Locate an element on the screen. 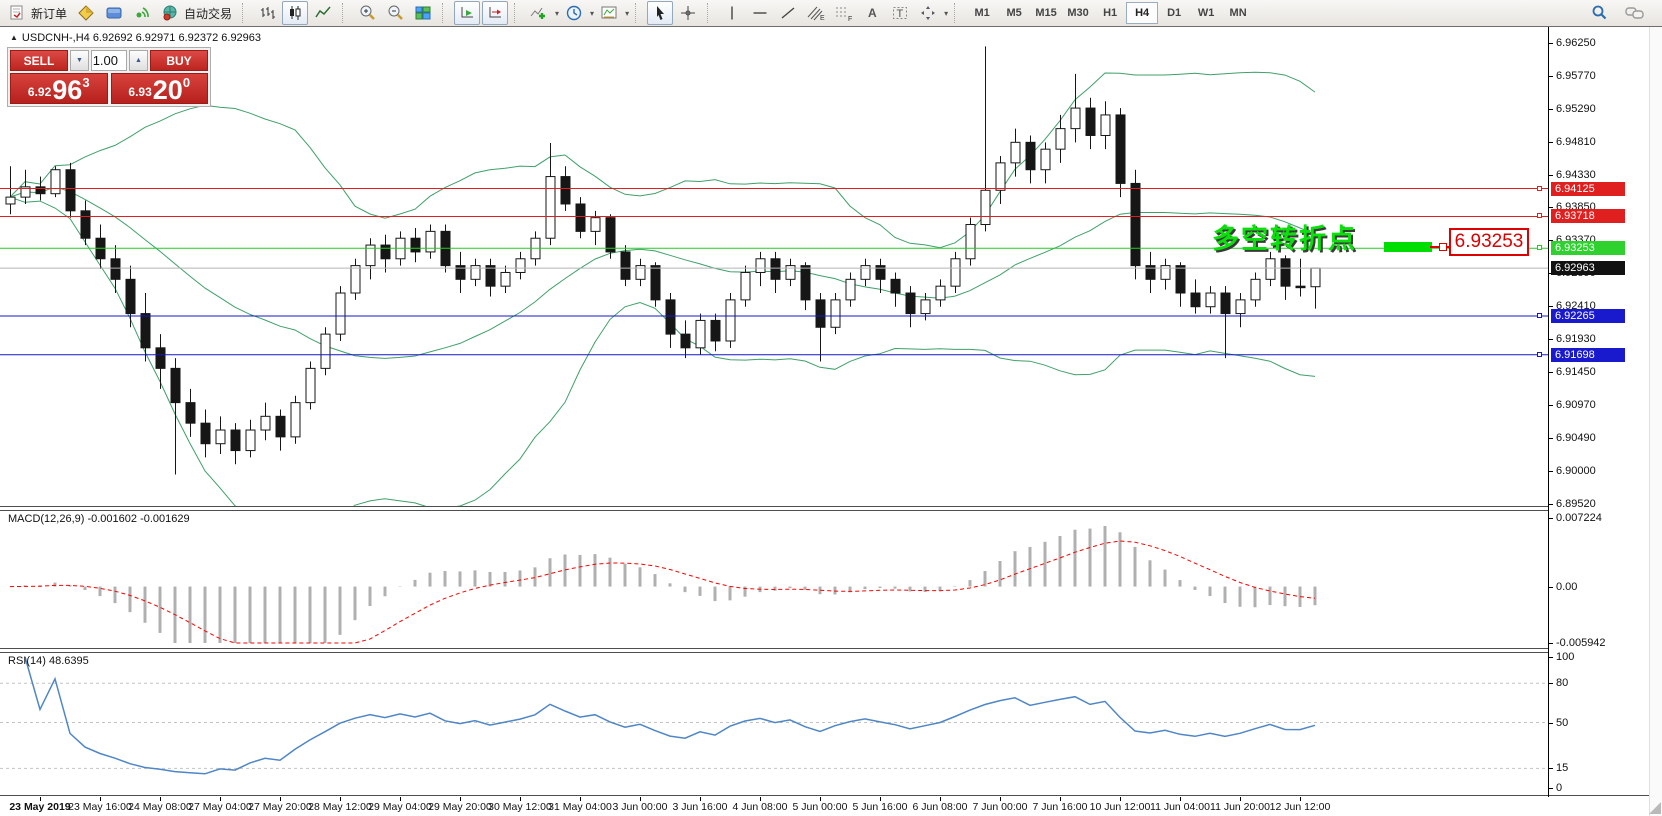  volume-input: 1.00 is located at coordinates (109, 60).